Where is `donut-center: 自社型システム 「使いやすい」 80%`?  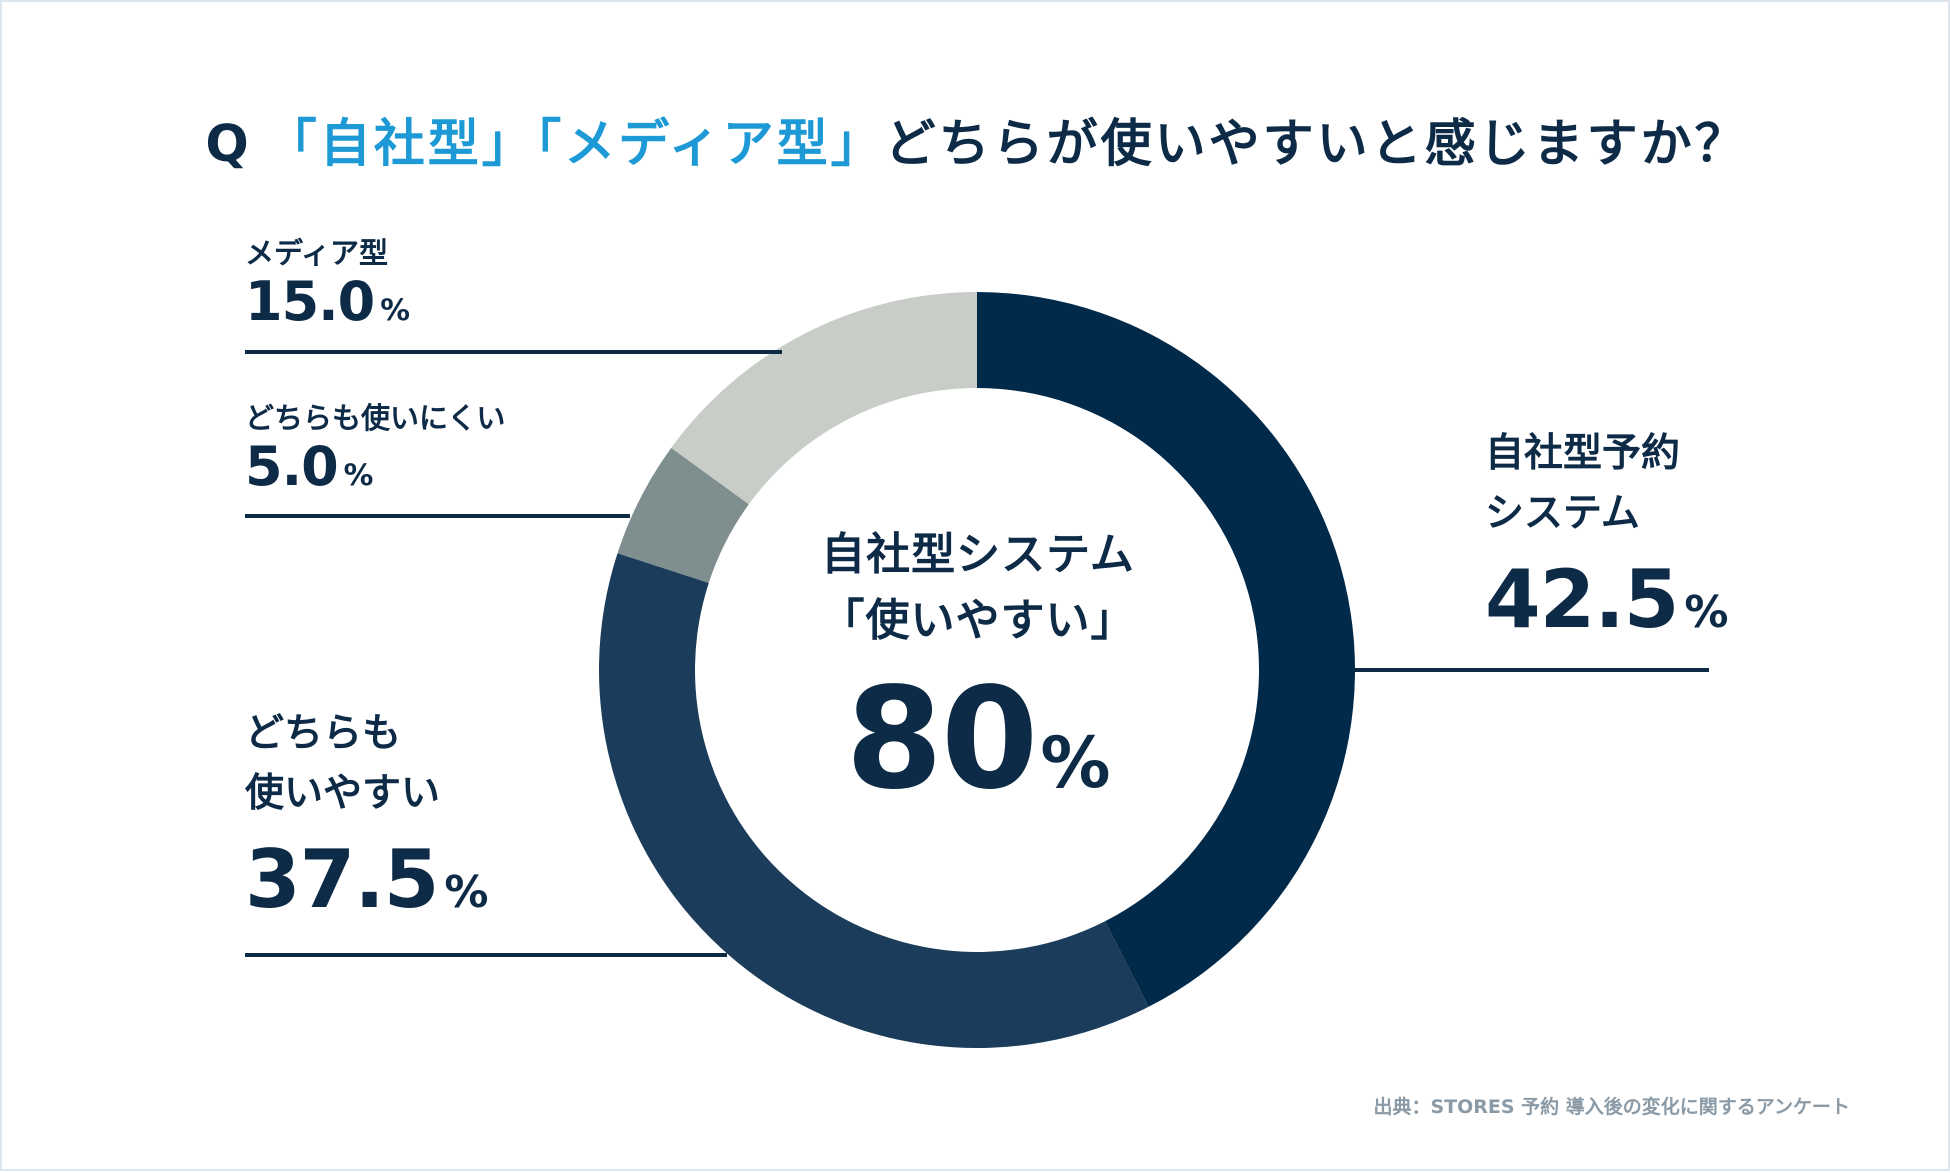 donut-center: 自社型システム 「使いやすい」 80% is located at coordinates (978, 682).